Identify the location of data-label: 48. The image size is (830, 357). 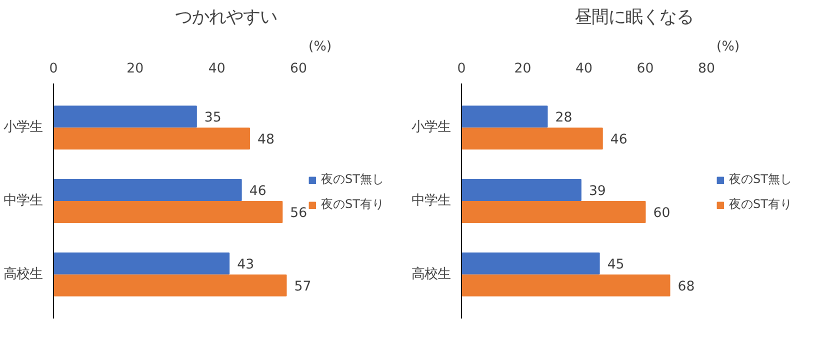
(266, 140).